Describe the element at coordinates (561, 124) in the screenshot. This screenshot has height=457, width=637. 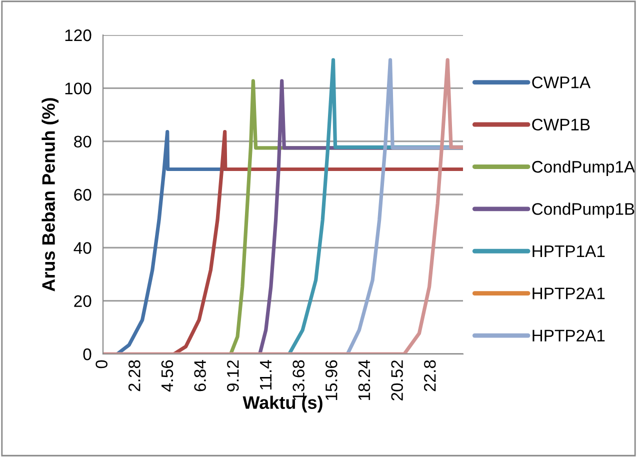
I see `legend-label: CWP1B` at that location.